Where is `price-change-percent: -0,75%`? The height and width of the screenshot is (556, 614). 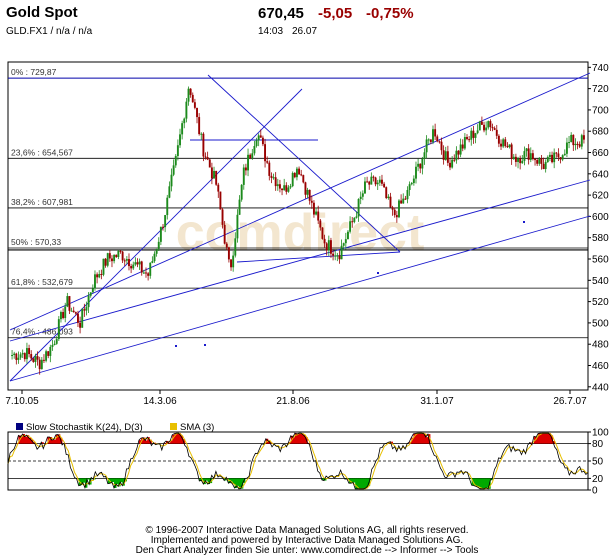
price-change-percent: -0,75% is located at coordinates (390, 13).